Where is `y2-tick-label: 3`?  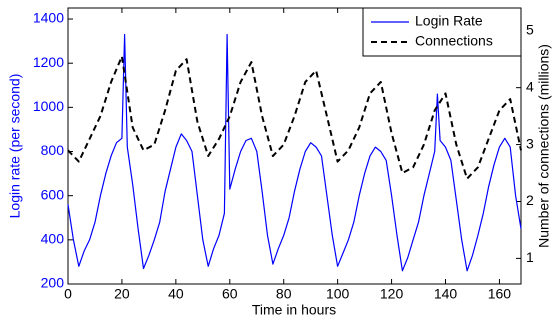 y2-tick-label: 3 is located at coordinates (530, 143).